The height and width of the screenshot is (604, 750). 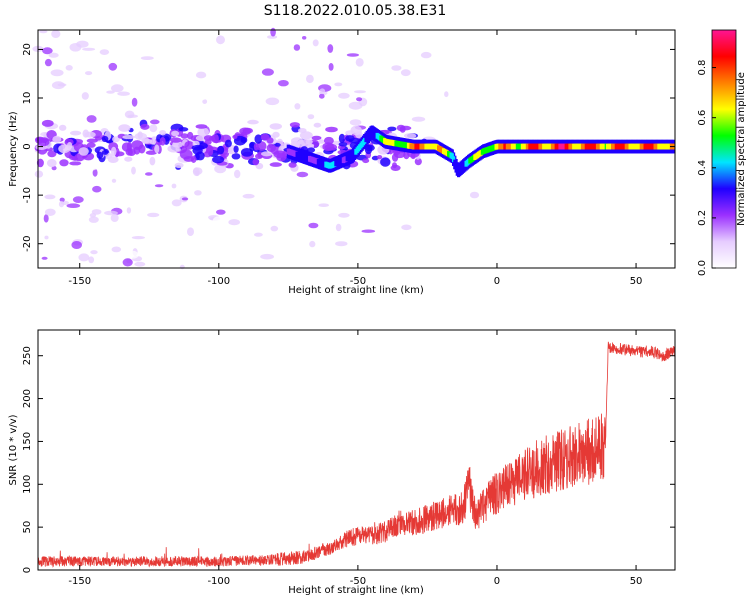 What do you see at coordinates (27, 570) in the screenshot?
I see `y-tick-label: 0` at bounding box center [27, 570].